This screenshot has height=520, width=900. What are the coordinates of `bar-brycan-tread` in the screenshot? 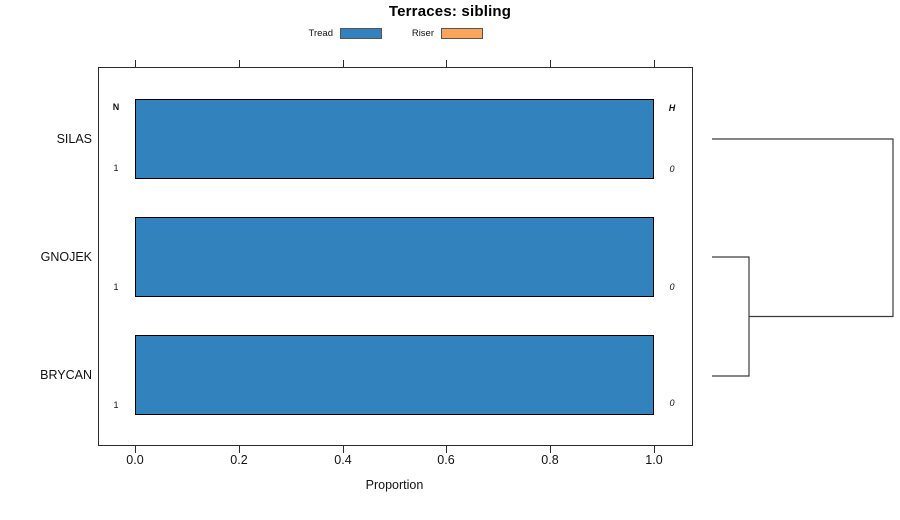 It's located at (394, 375).